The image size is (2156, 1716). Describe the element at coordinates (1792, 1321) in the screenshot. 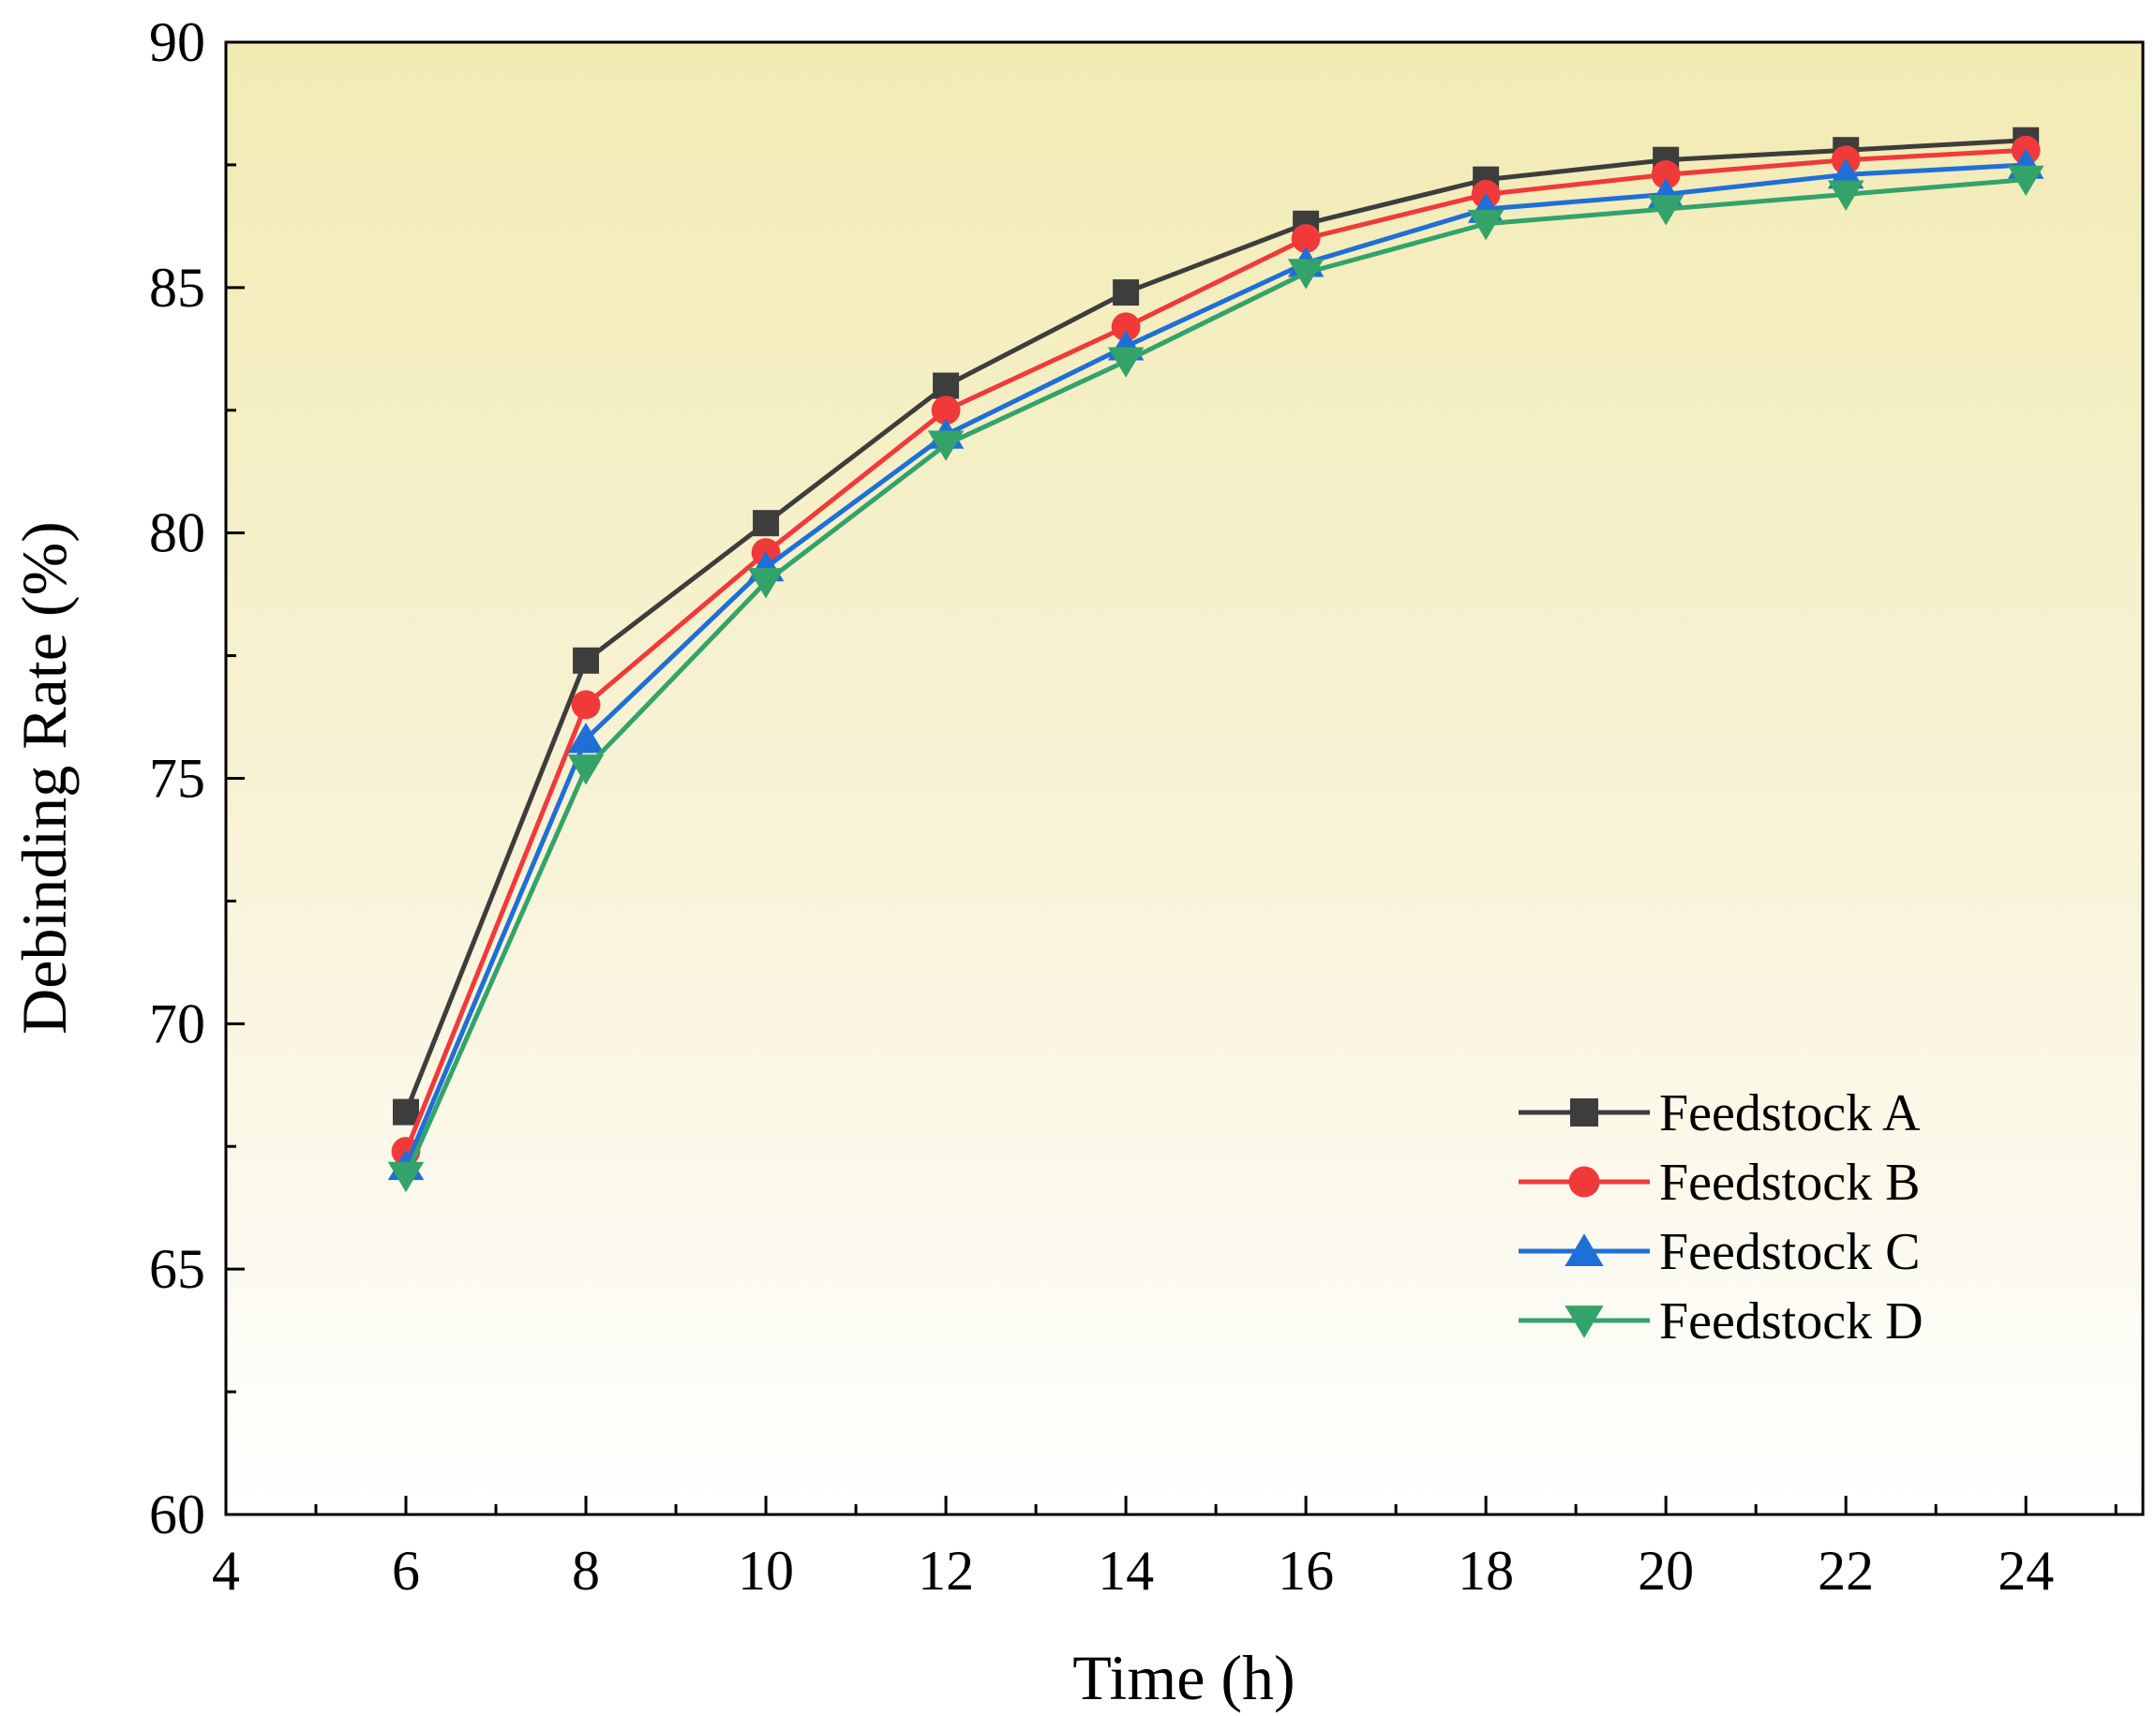

I see `legend-label: Feedstock D` at that location.